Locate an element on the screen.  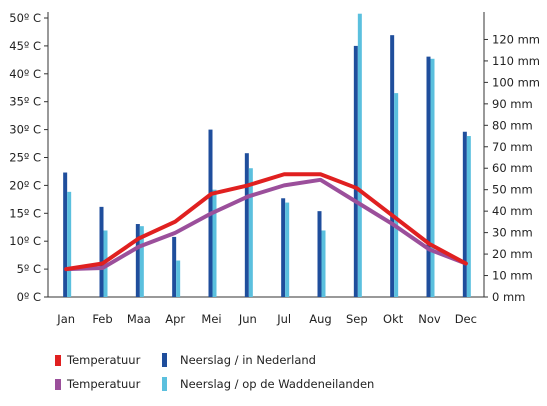
left-tick-label: 40º C is located at coordinates (25, 74).